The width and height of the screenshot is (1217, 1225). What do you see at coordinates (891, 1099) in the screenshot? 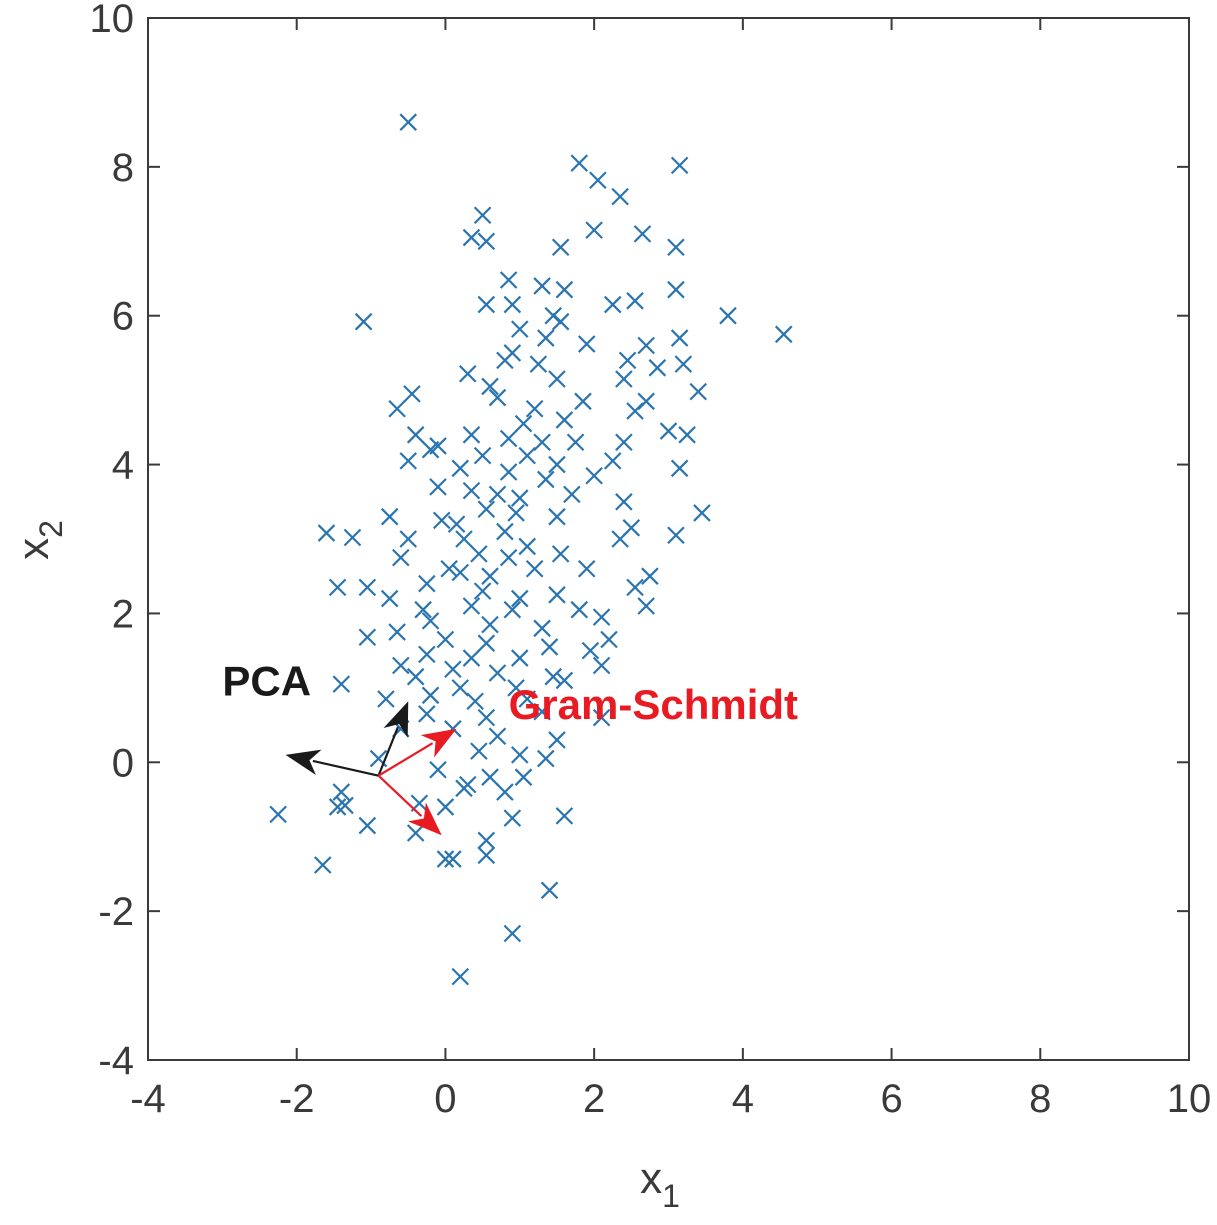
I see `x-tick-label: 6` at bounding box center [891, 1099].